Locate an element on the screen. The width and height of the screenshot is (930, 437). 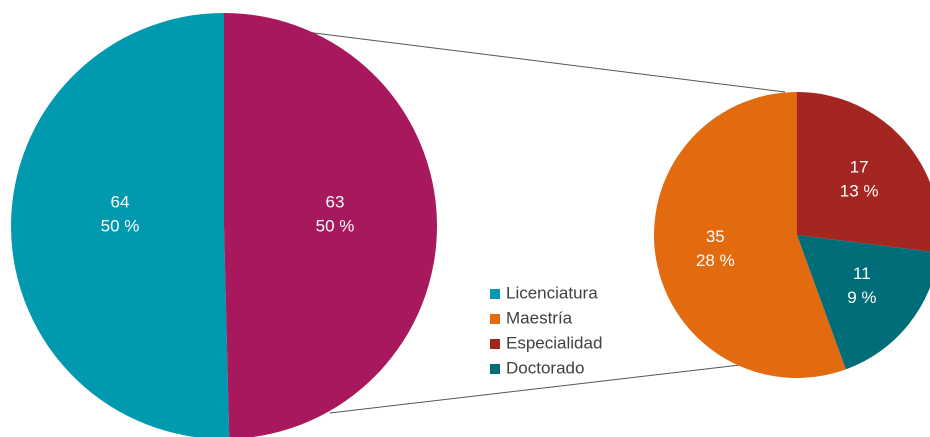
slice-value-label: 11 is located at coordinates (862, 273).